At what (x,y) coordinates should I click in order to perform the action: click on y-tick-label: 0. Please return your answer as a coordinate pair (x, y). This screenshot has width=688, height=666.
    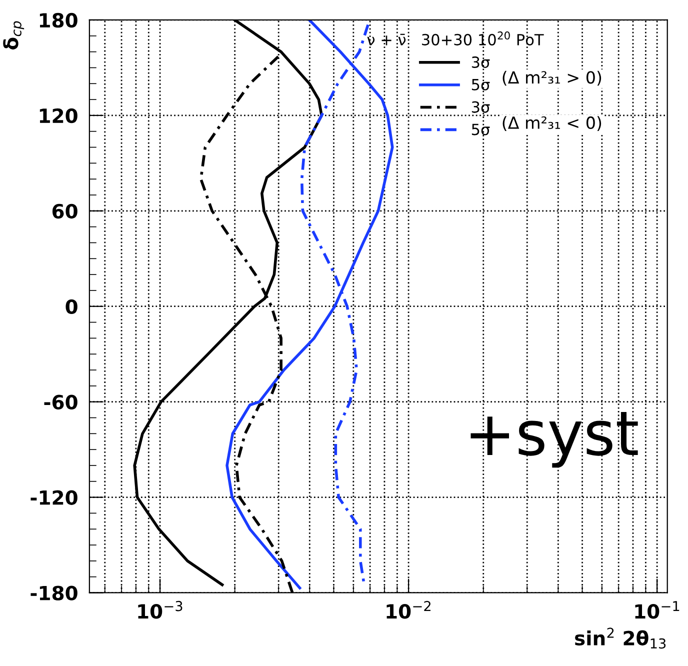
    Looking at the image, I should click on (72, 306).